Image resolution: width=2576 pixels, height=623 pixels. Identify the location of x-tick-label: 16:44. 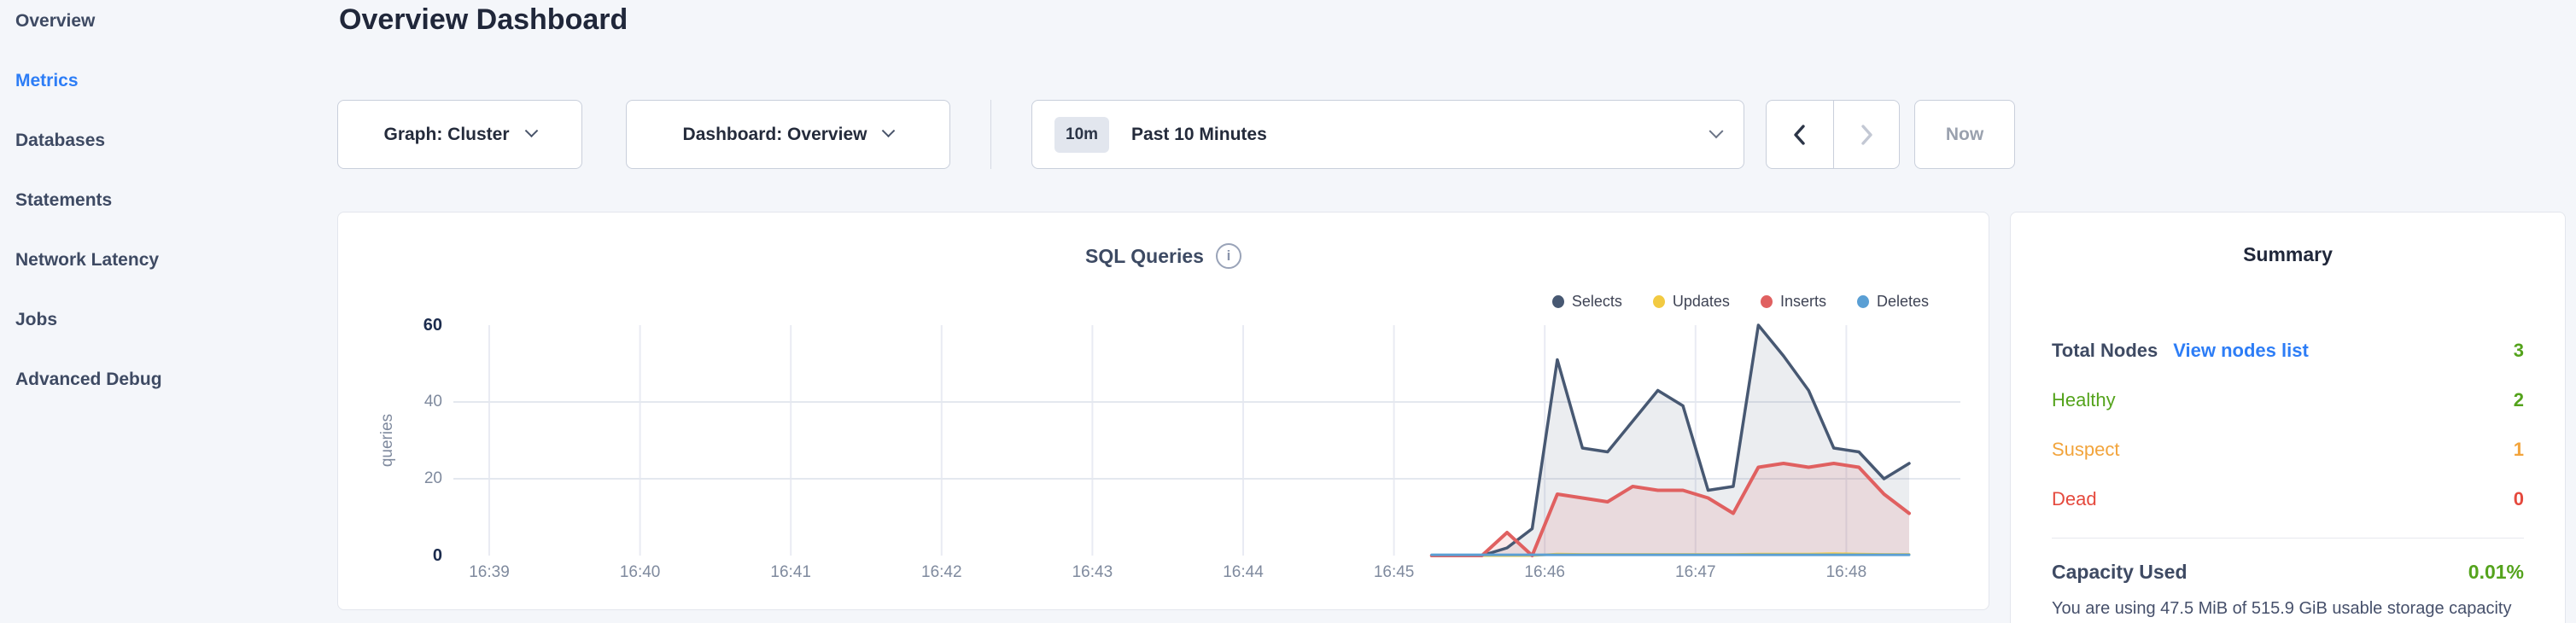
(1243, 572).